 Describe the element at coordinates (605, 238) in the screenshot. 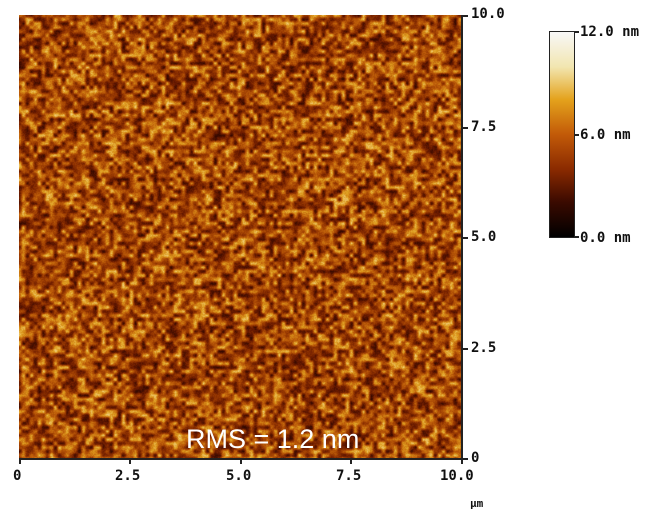

I see `colorbar-label-min: 0.0 nm` at that location.